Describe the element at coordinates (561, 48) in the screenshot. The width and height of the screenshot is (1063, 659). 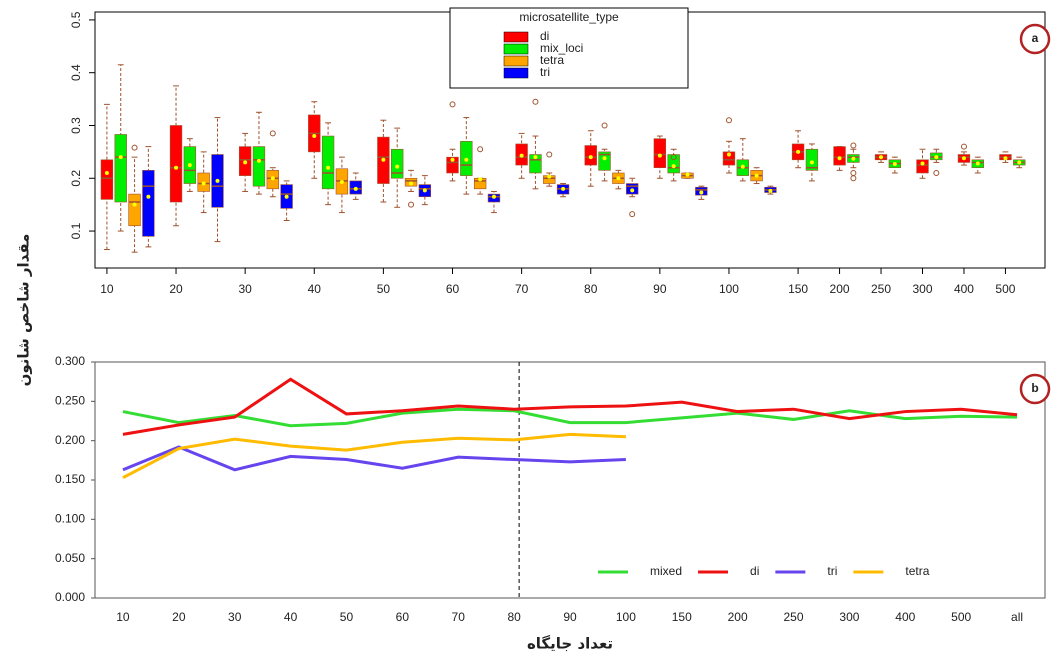
I see `legend-label: mix_loci` at that location.